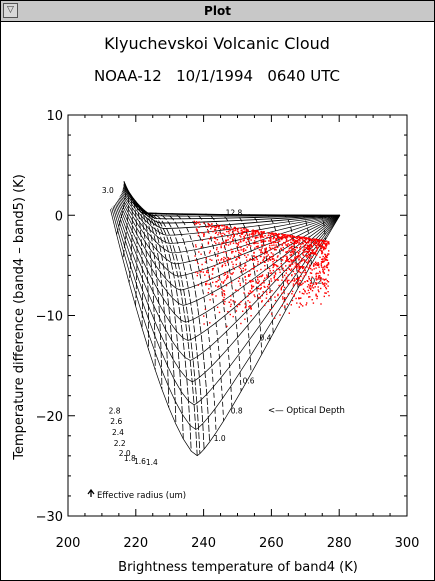 This screenshot has height=581, width=435. Describe the element at coordinates (152, 462) in the screenshot. I see `radius-label: 1.4` at that location.